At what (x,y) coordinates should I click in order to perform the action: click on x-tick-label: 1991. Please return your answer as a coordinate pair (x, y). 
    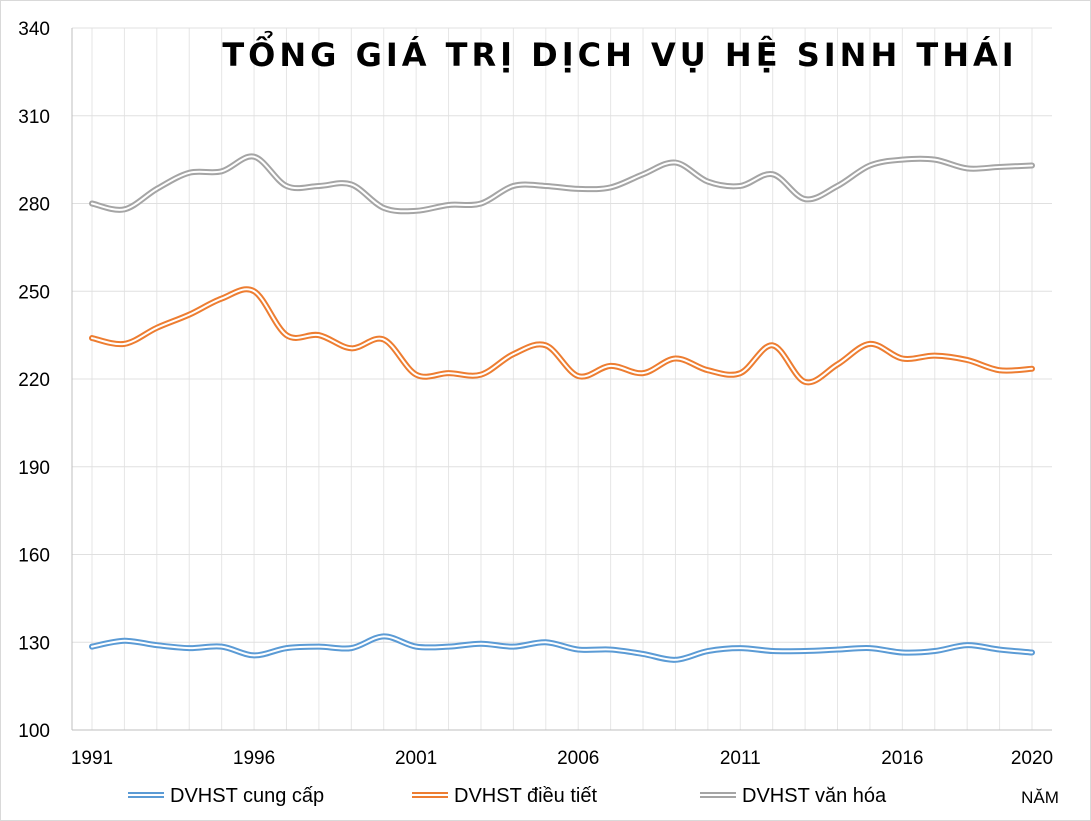
    Looking at the image, I should click on (92, 758).